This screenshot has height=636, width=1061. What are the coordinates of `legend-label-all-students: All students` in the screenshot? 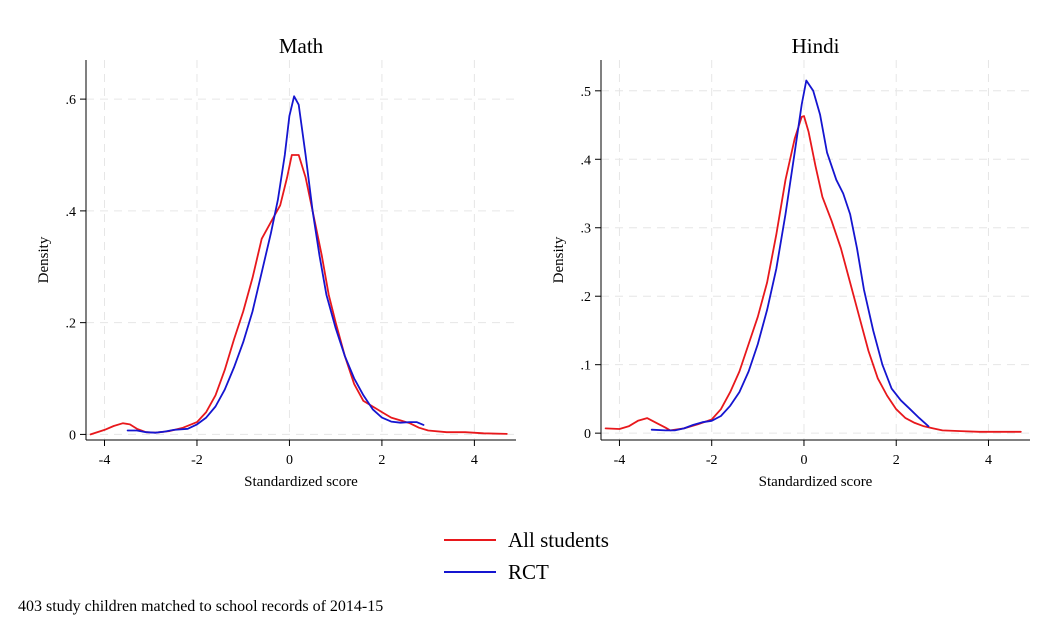 It's located at (558, 539).